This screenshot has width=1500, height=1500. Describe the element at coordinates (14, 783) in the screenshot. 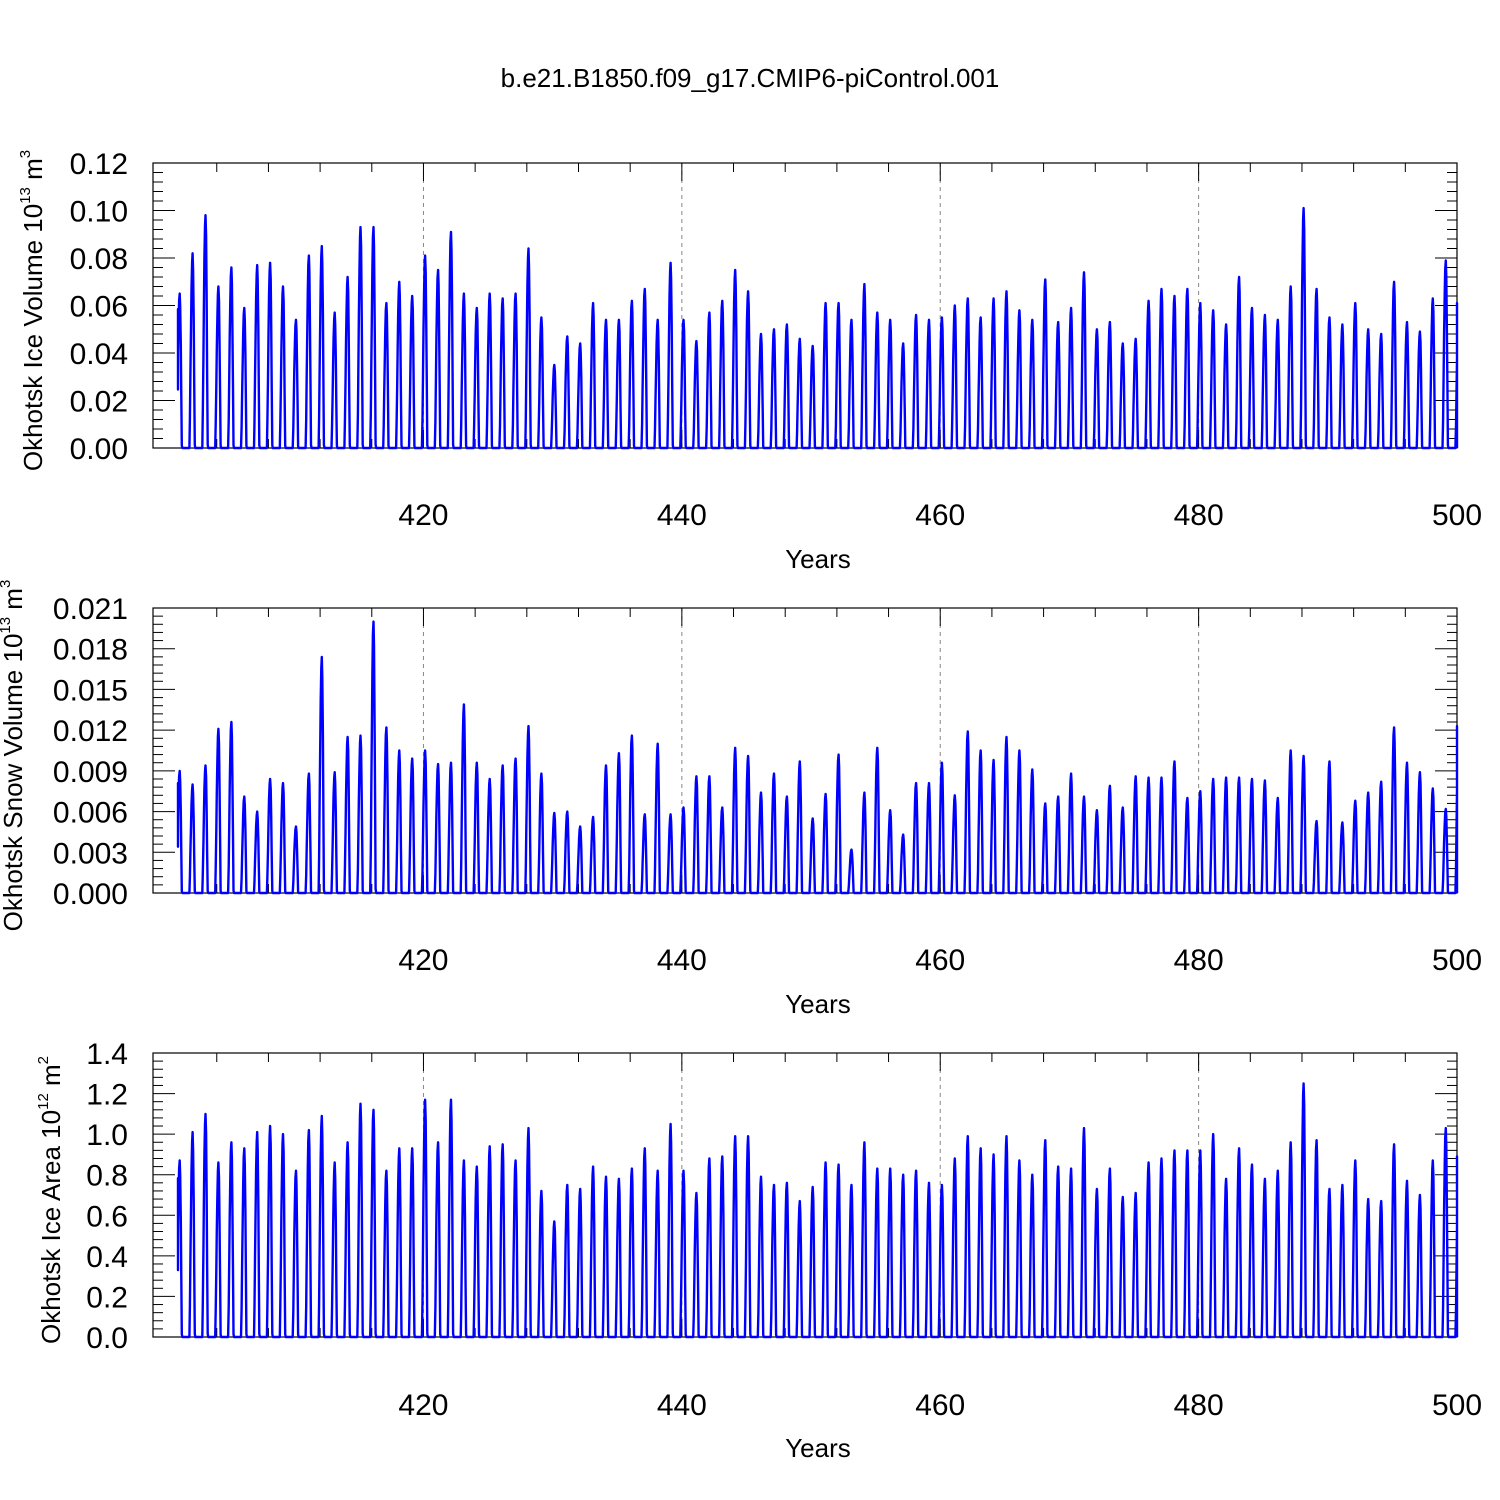

I see `y-axis-label-text: Okhotsk Snow Volume 10` at that location.